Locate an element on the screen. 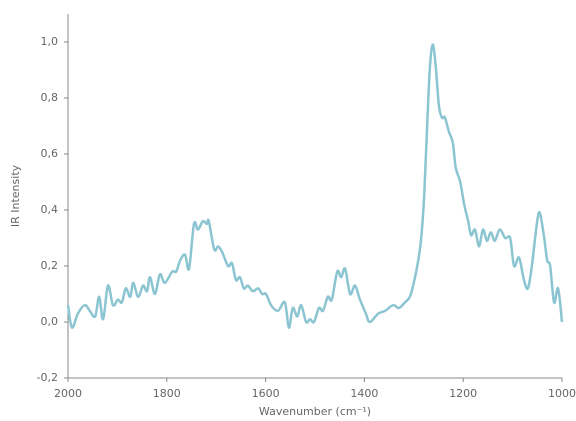 This screenshot has height=421, width=576. y-tick-label: 1,0 is located at coordinates (50, 41).